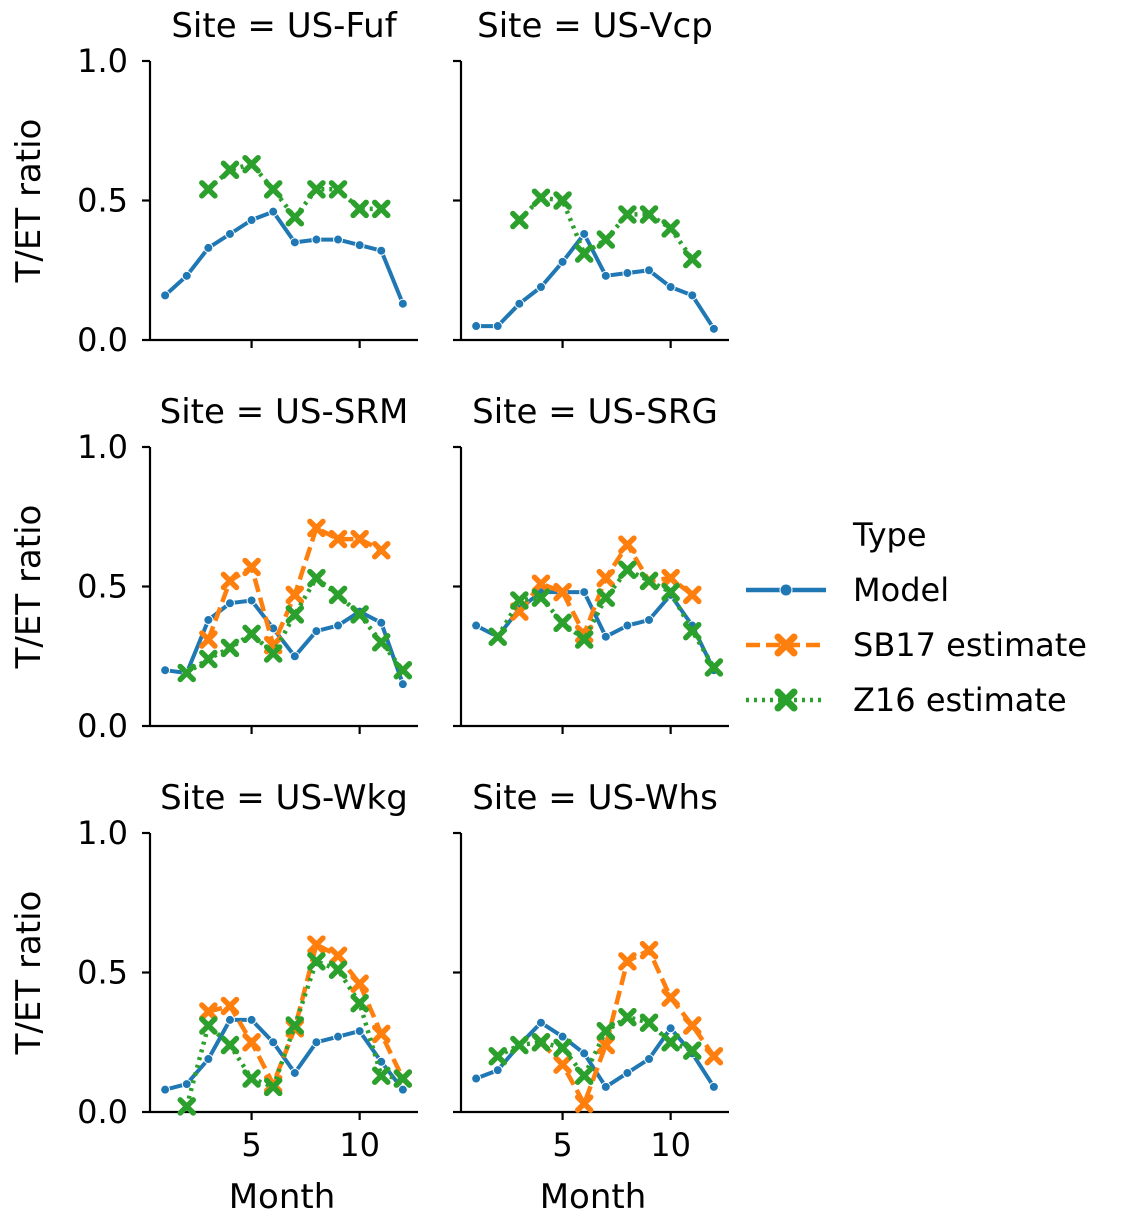 Image resolution: width=1138 pixels, height=1223 pixels. I want to click on panel-title: Site = US-Fuf, so click(284, 26).